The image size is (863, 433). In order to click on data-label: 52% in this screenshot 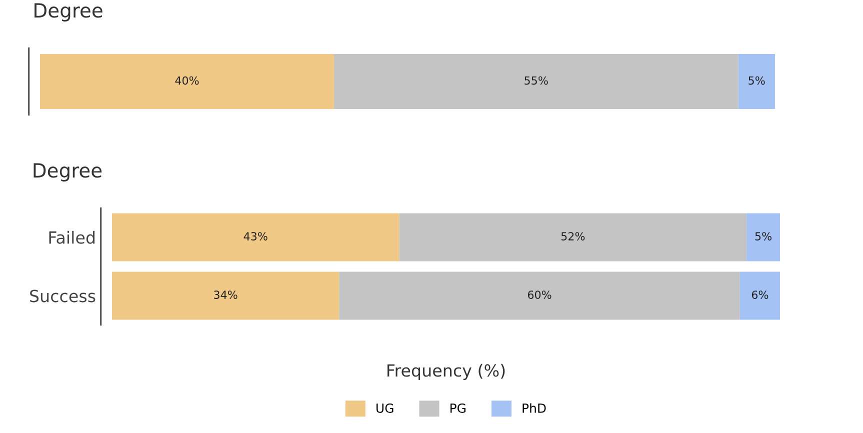, I will do `click(573, 236)`.